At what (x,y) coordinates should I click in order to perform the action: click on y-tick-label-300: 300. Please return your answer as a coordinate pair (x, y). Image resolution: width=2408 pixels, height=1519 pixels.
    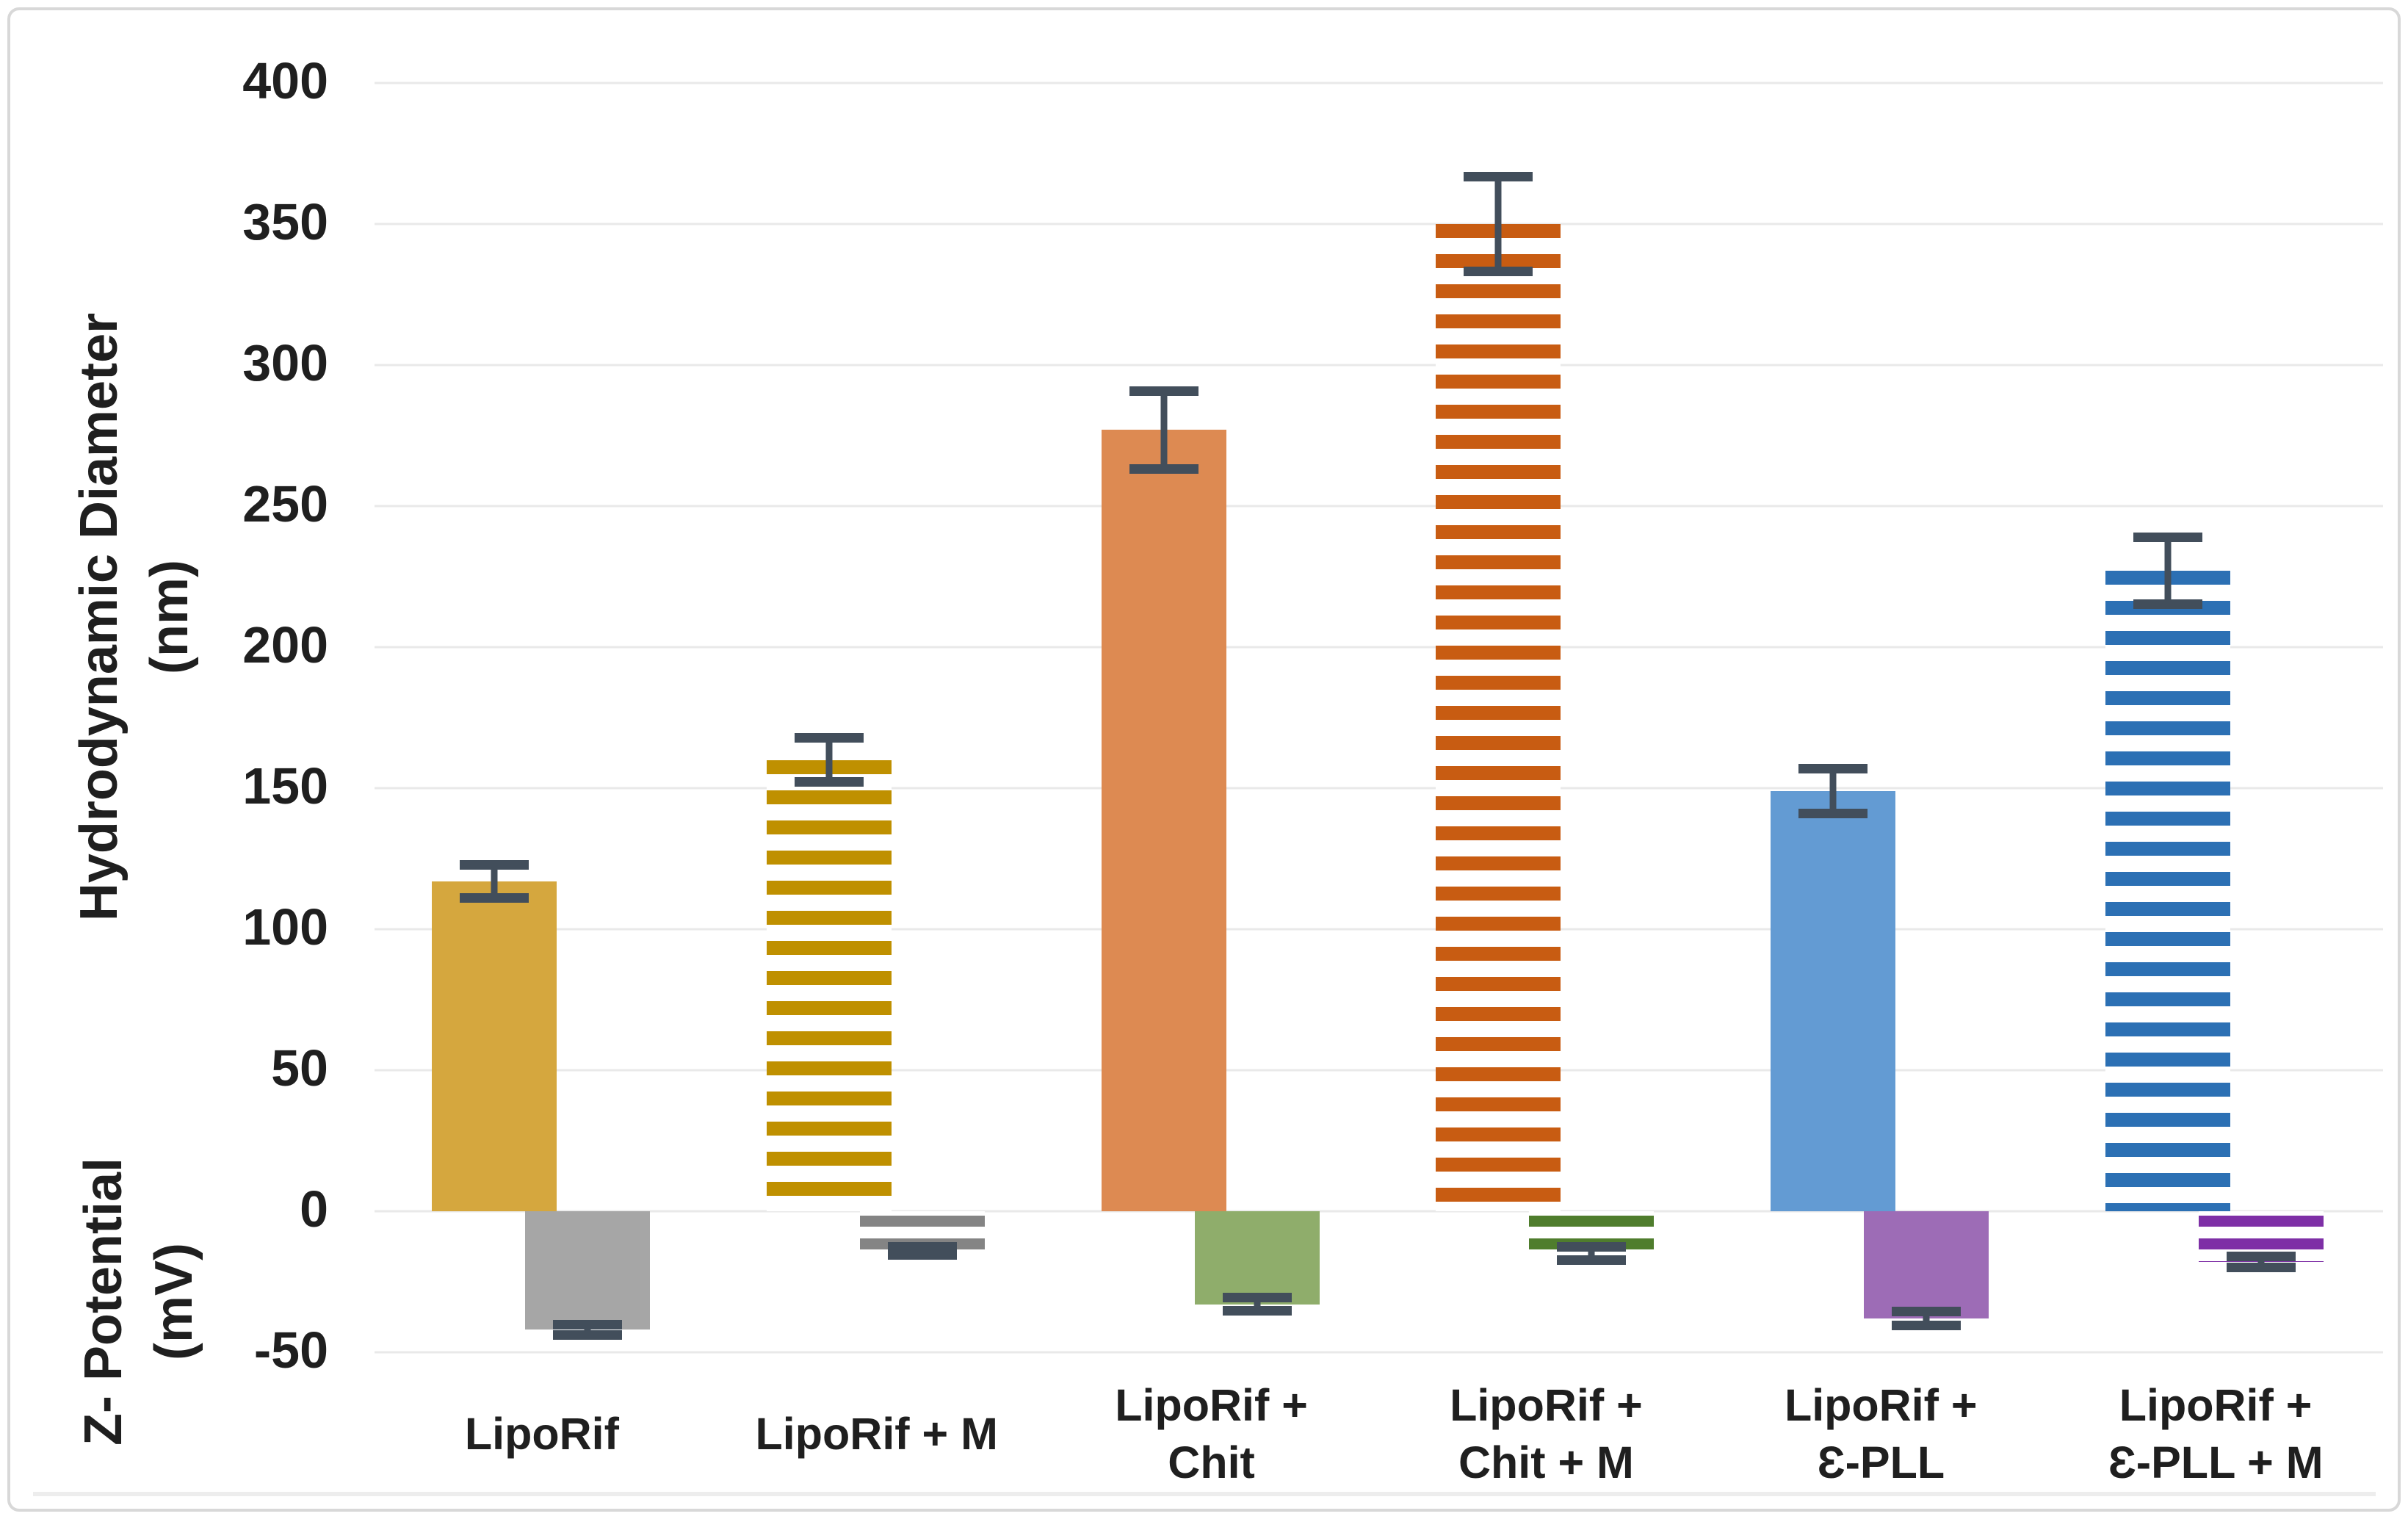
    Looking at the image, I should click on (285, 363).